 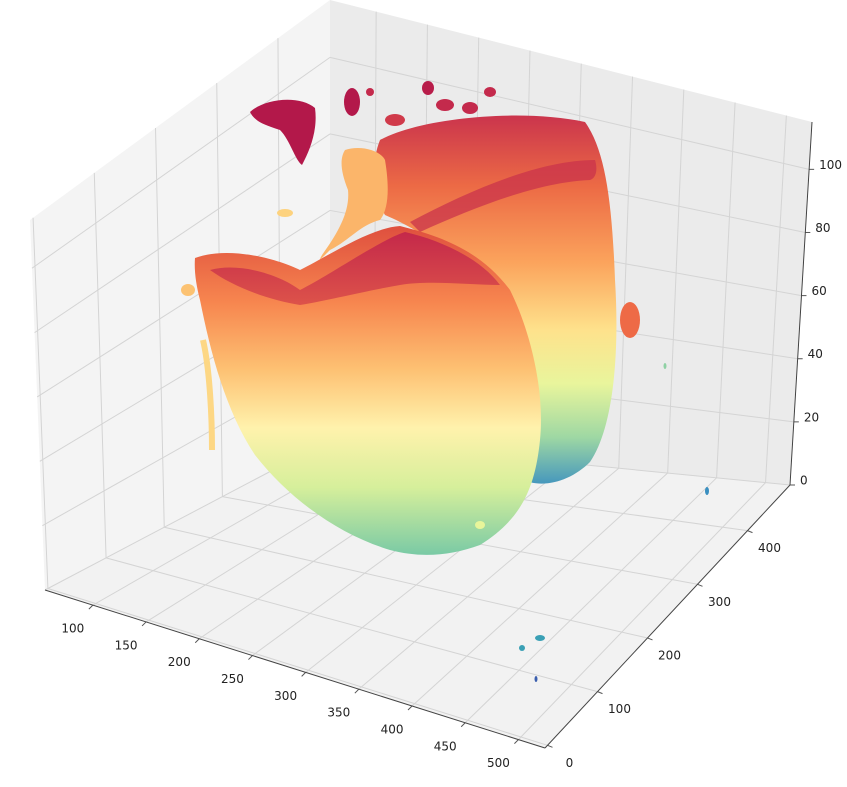 I want to click on y-axis-line, so click(x=667, y=616).